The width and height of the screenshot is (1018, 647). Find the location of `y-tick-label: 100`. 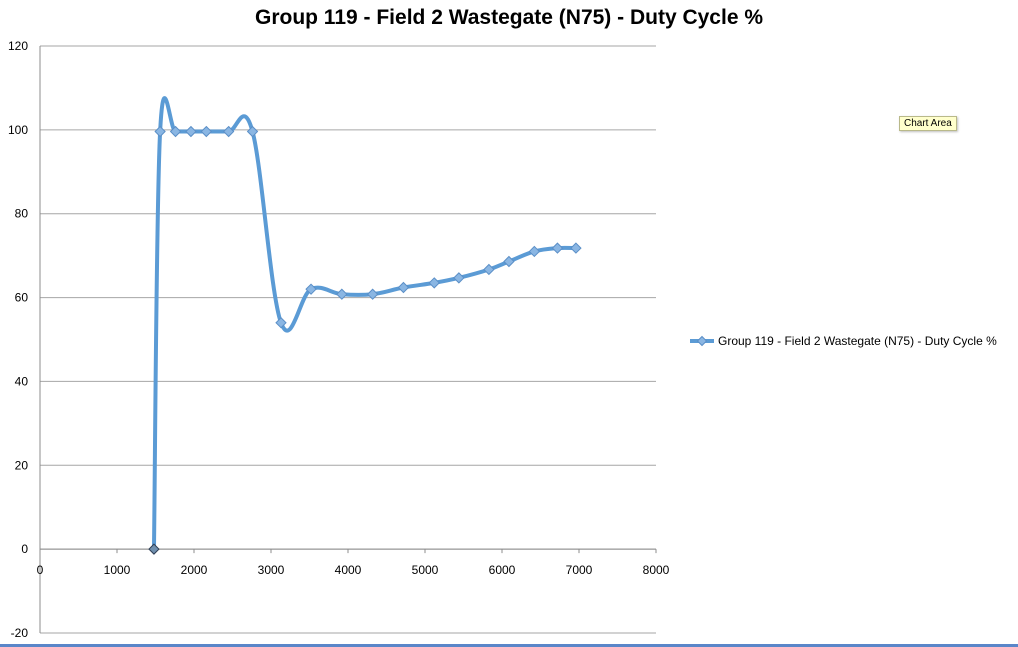

y-tick-label: 100 is located at coordinates (18, 130).